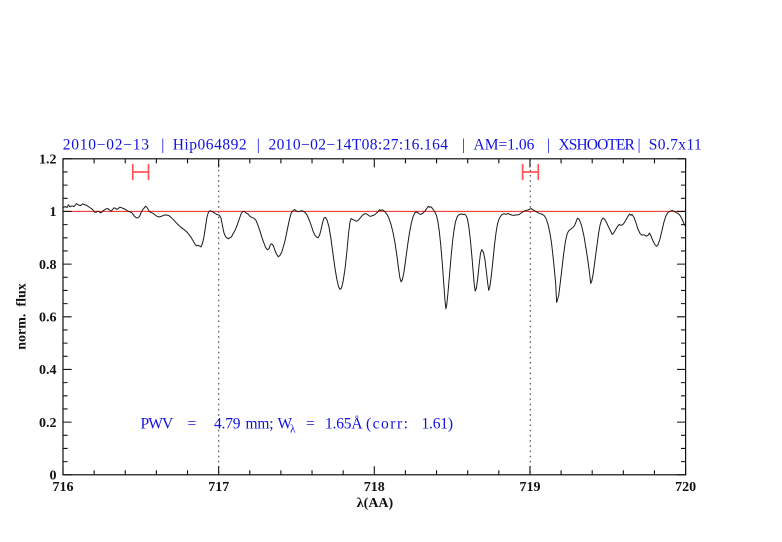  What do you see at coordinates (375, 503) in the screenshot?
I see `svg-text: λ(AA)` at bounding box center [375, 503].